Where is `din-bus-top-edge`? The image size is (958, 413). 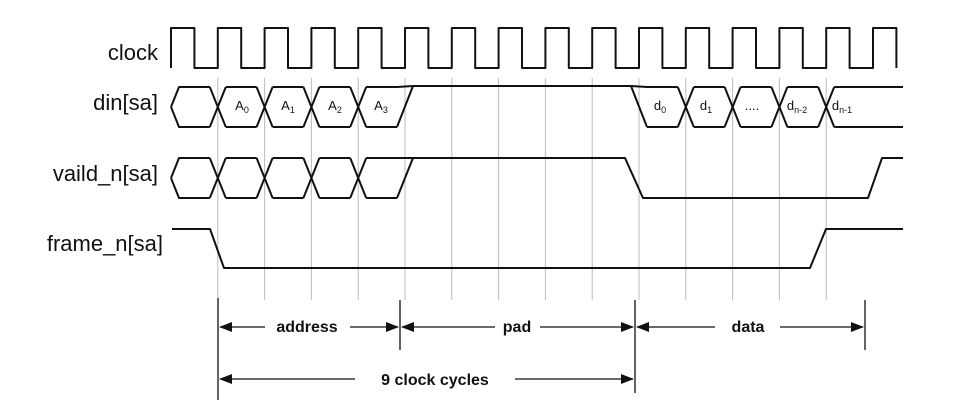 din-bus-top-edge is located at coordinates (190, 97).